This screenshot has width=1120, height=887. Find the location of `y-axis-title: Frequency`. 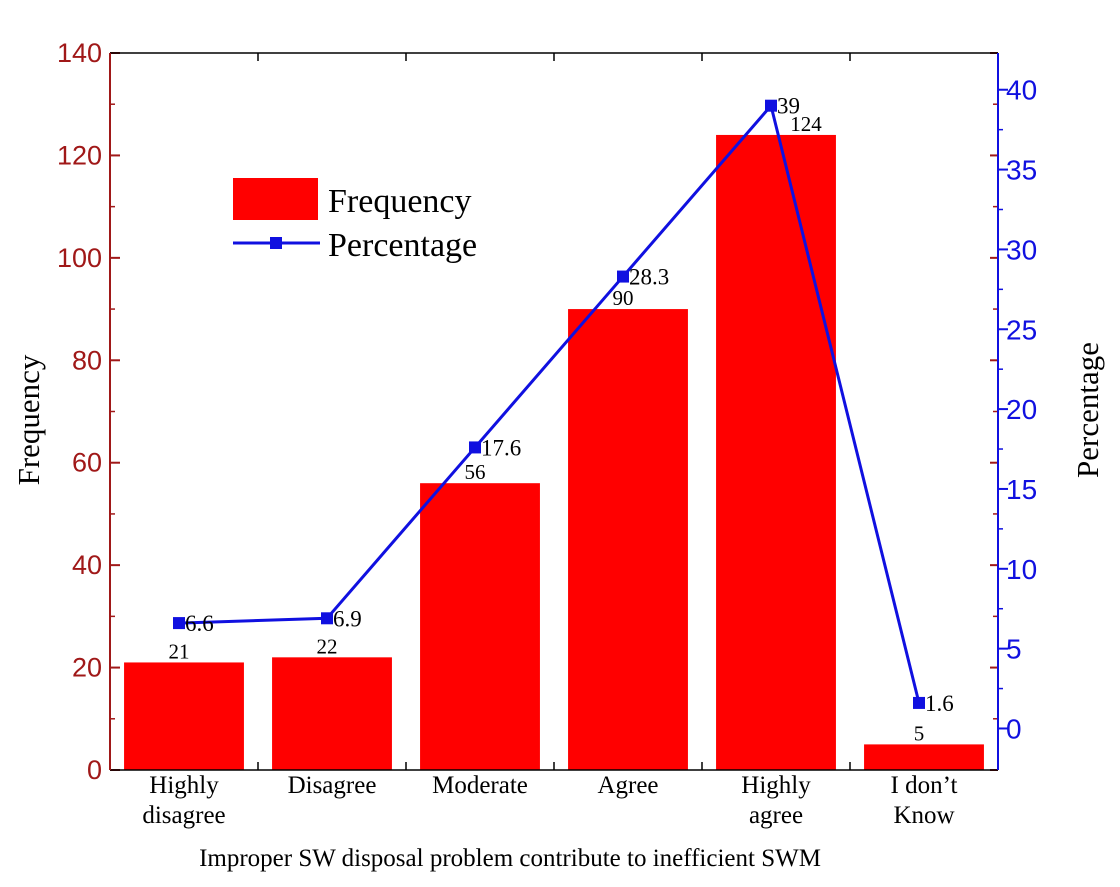

y-axis-title: Frequency is located at coordinates (28, 419).